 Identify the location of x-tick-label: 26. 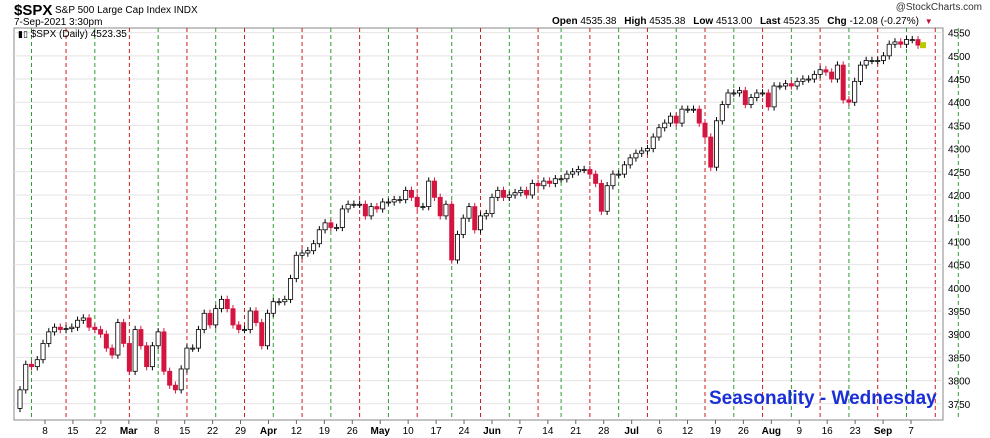
(744, 431).